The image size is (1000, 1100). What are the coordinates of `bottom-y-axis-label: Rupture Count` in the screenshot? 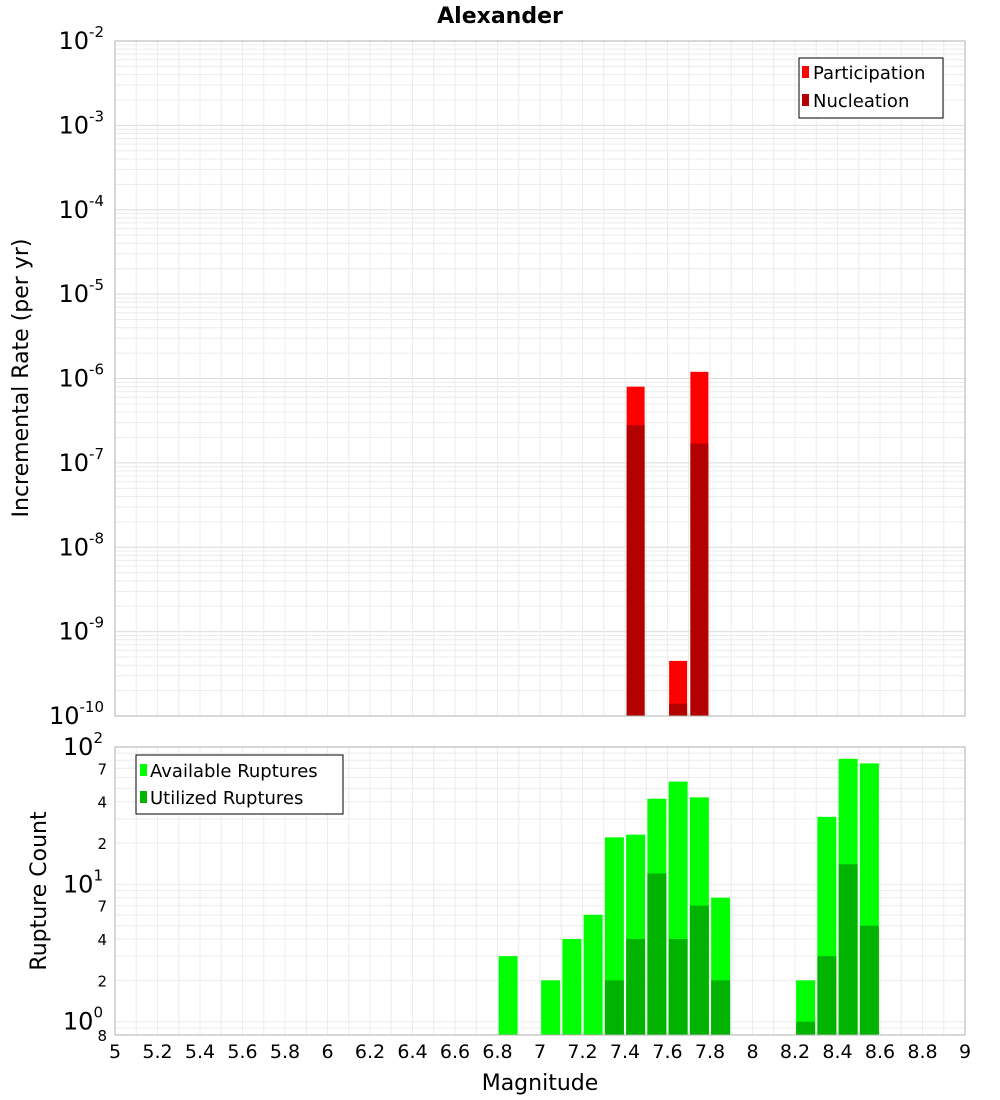 It's located at (39, 891).